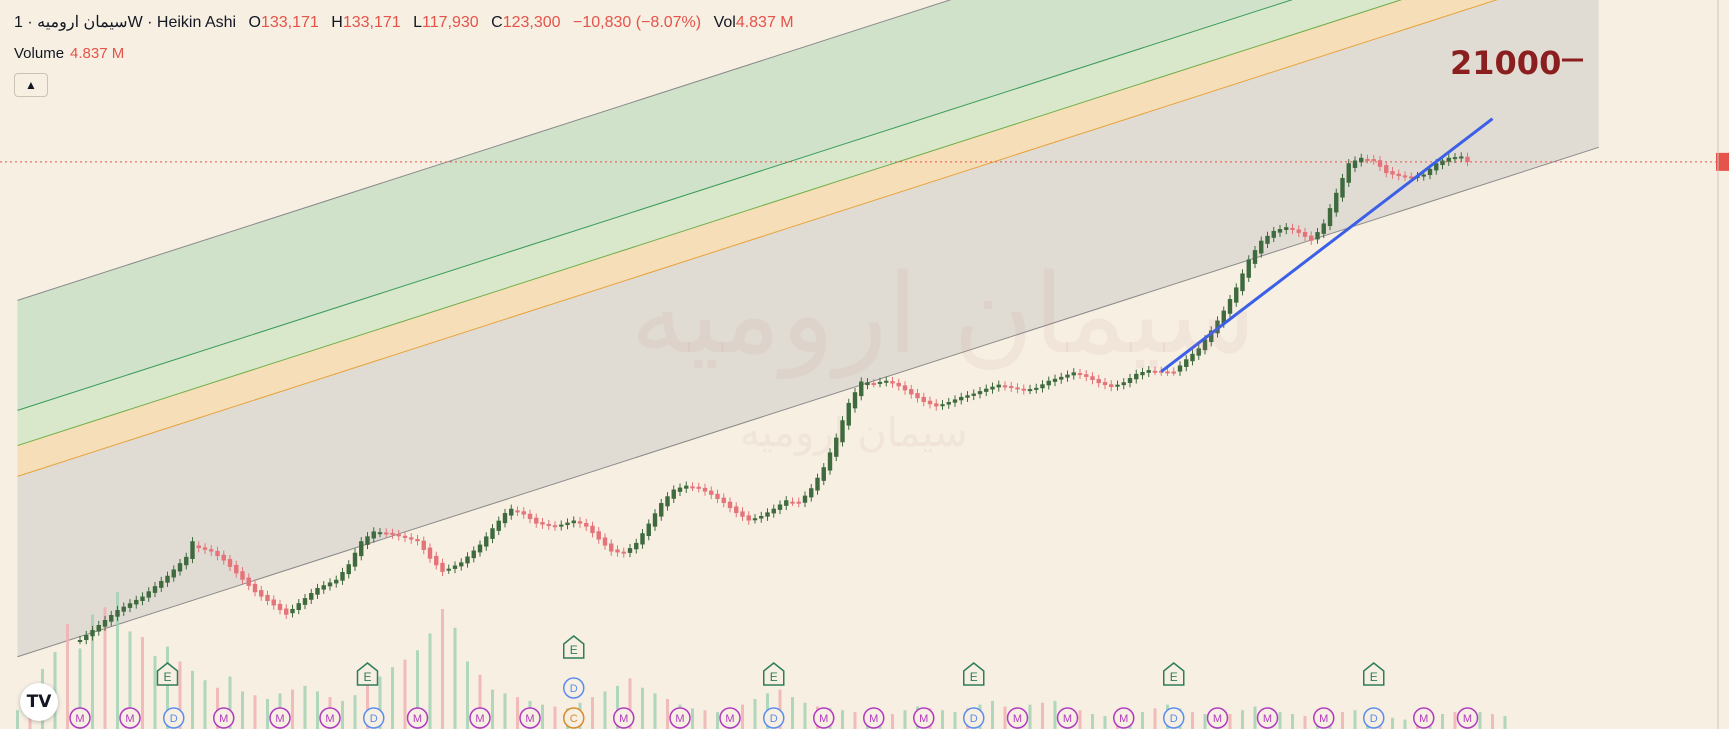  I want to click on open-value: 133,171, so click(289, 22).